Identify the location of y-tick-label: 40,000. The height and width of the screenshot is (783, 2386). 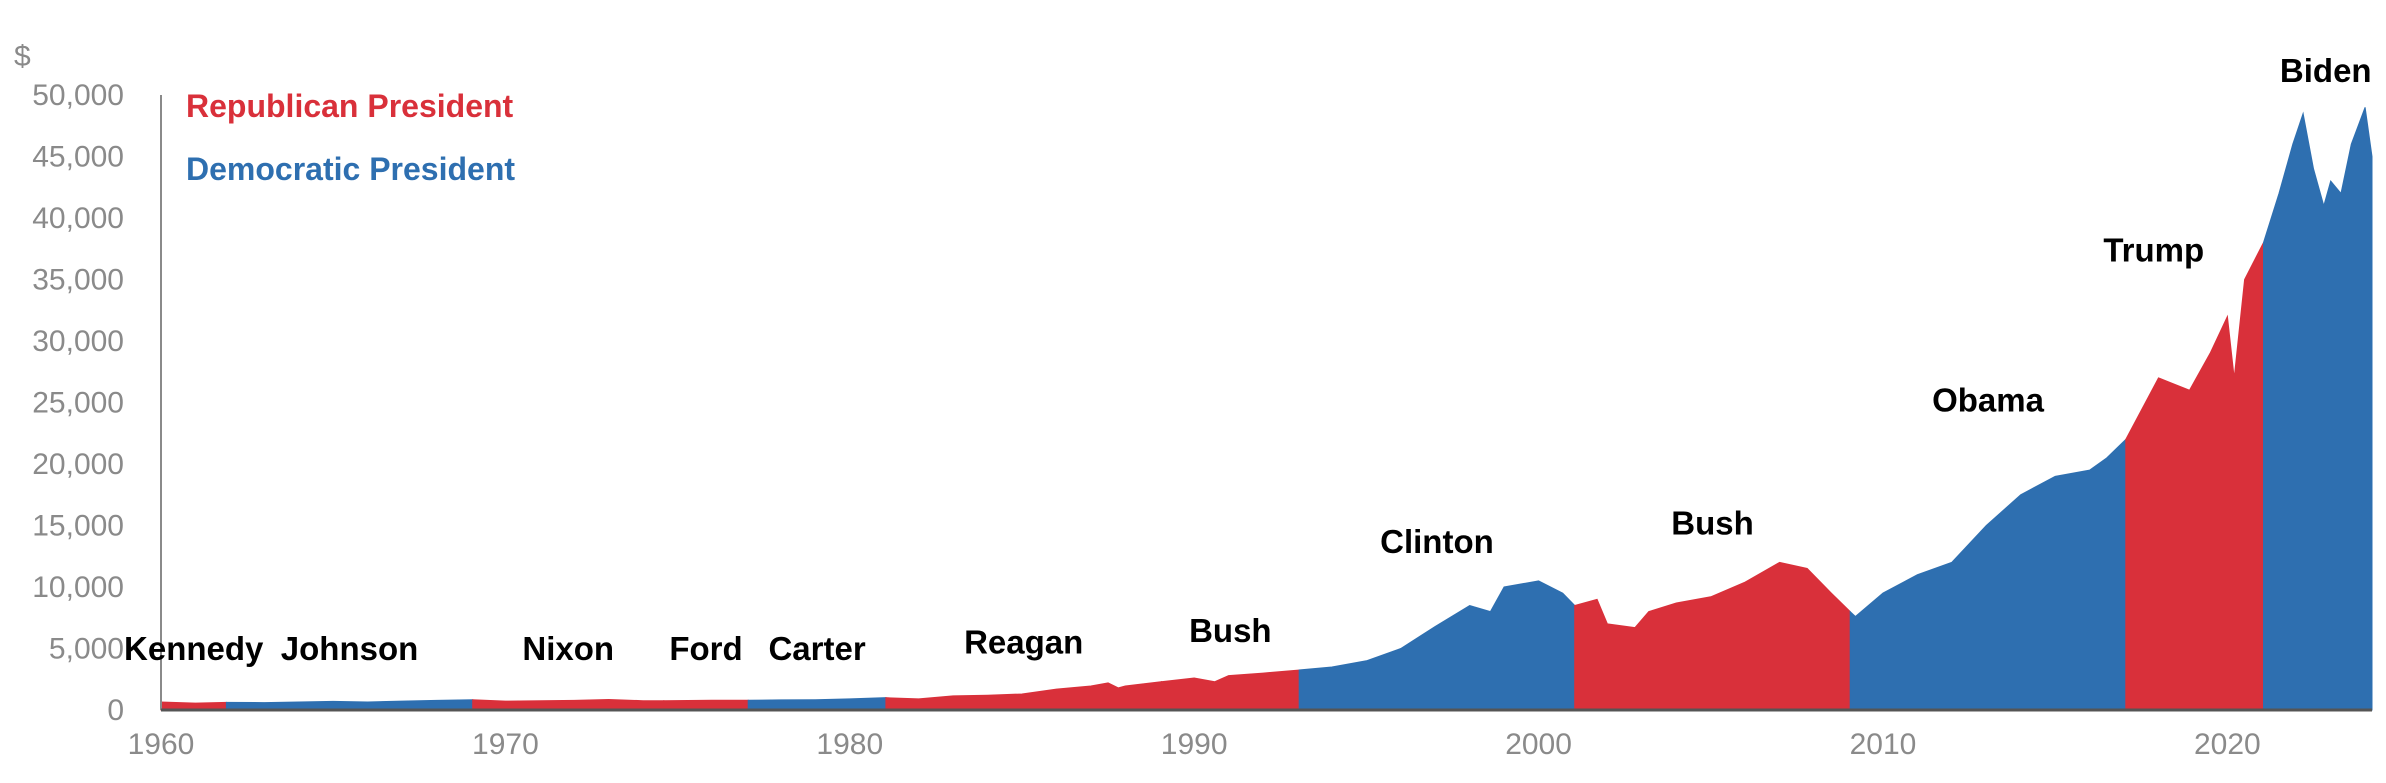
(78, 218).